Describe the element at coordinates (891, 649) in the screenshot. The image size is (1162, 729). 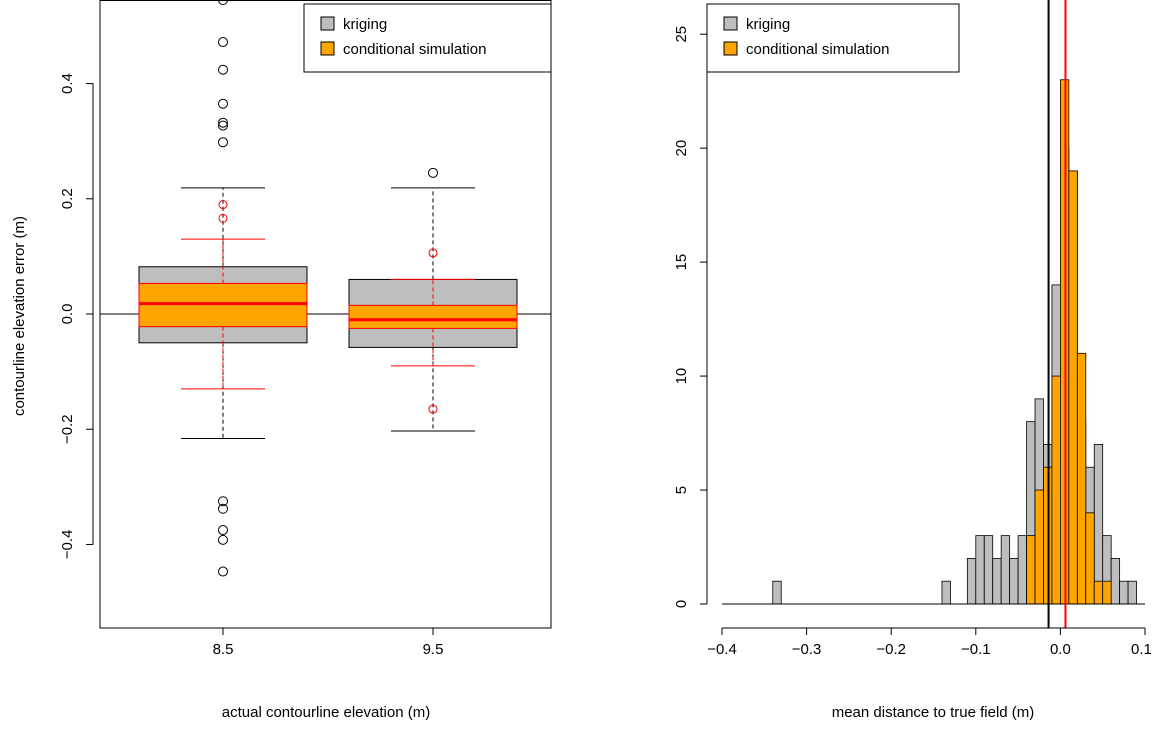
I see `x-tick-label: −0.2` at that location.